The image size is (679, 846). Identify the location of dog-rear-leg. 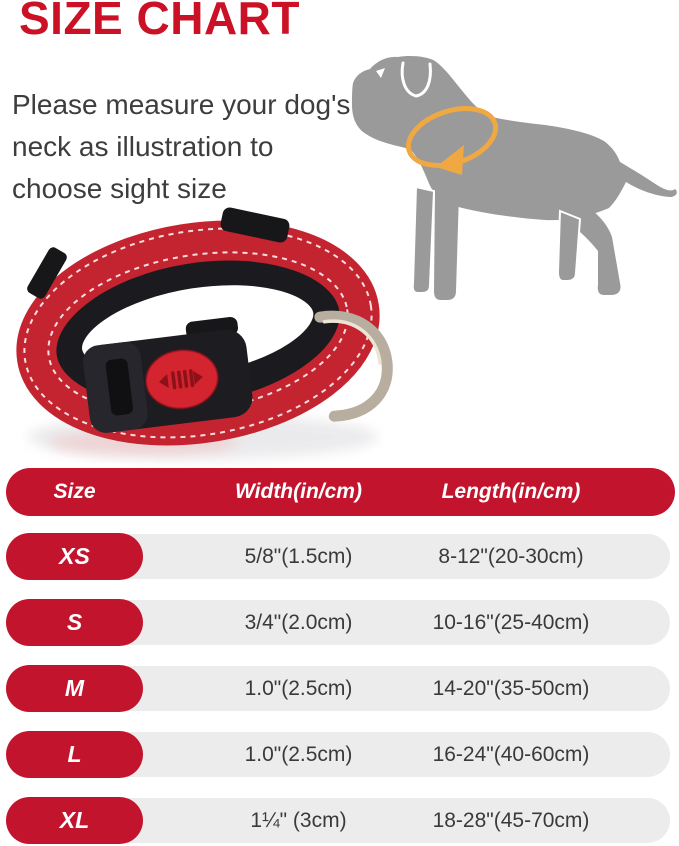
(595, 250).